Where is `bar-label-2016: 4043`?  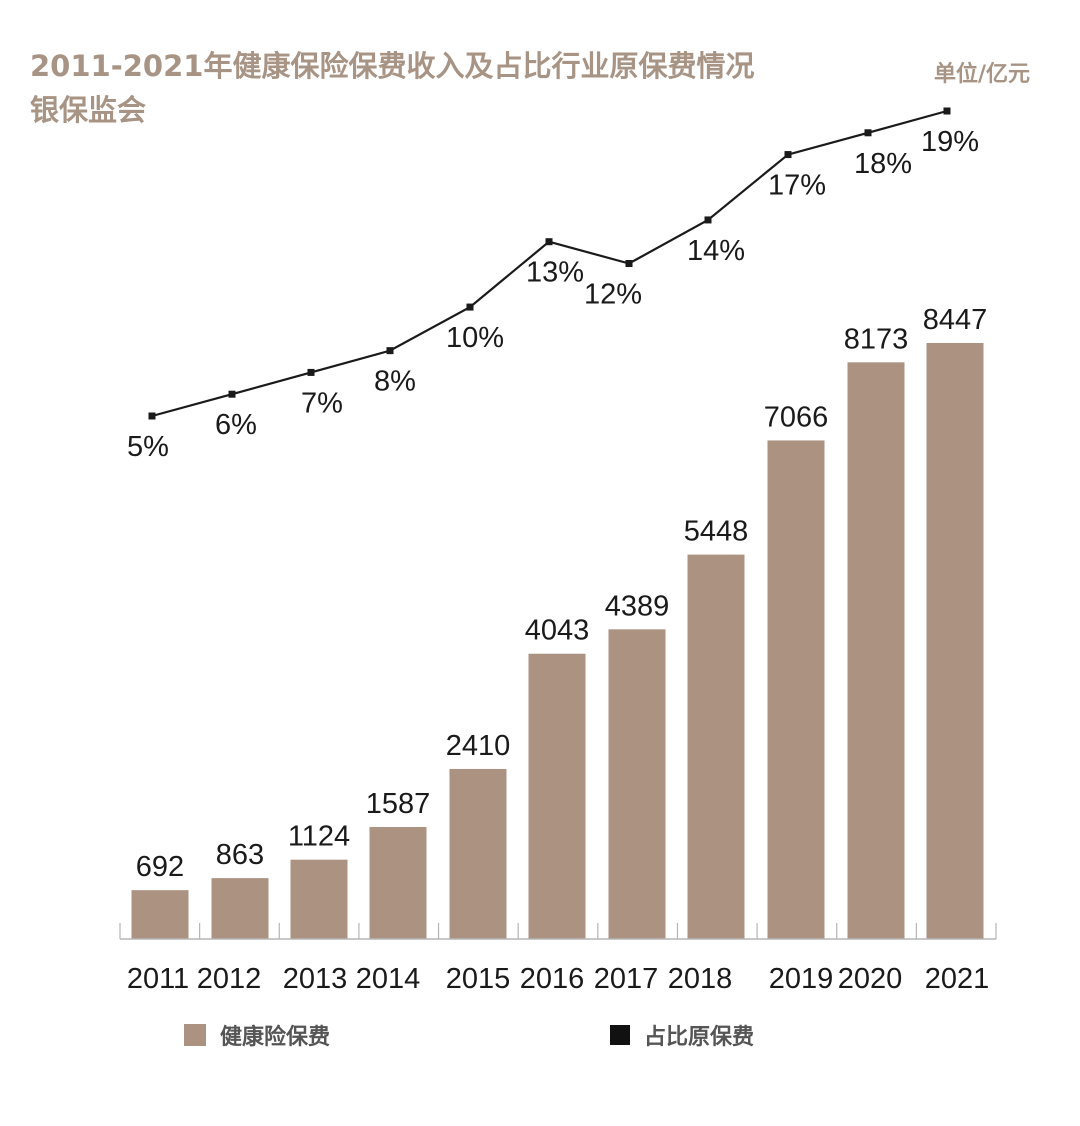
bar-label-2016: 4043 is located at coordinates (557, 631).